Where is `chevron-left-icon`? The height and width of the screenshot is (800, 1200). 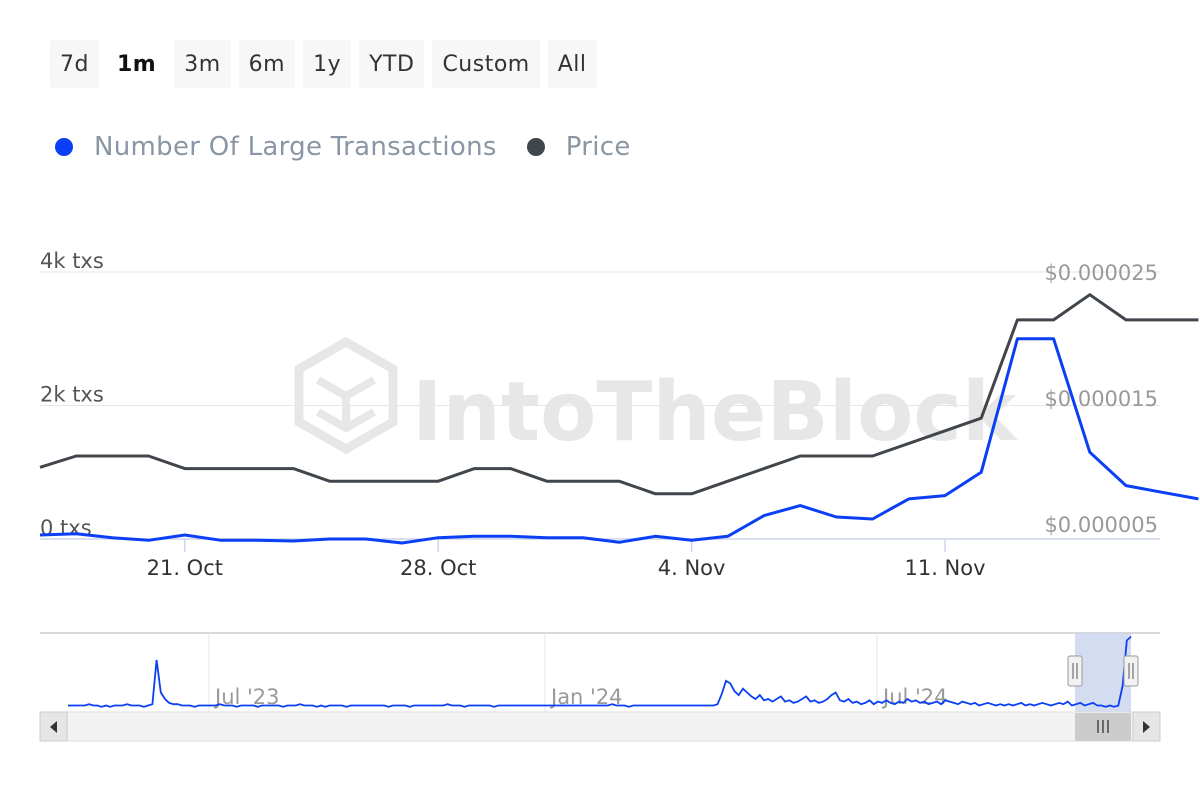
chevron-left-icon is located at coordinates (53, 727).